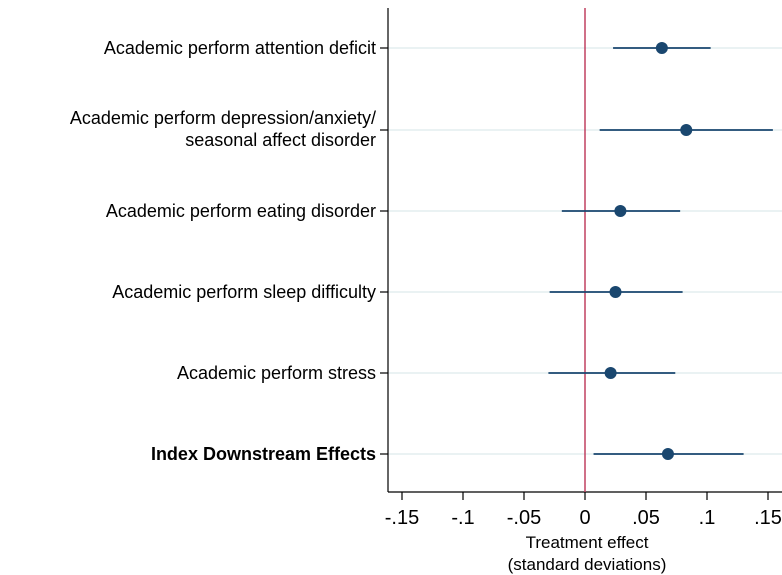 The image size is (782, 575). I want to click on row-label: seasonal affect disorder, so click(280, 140).